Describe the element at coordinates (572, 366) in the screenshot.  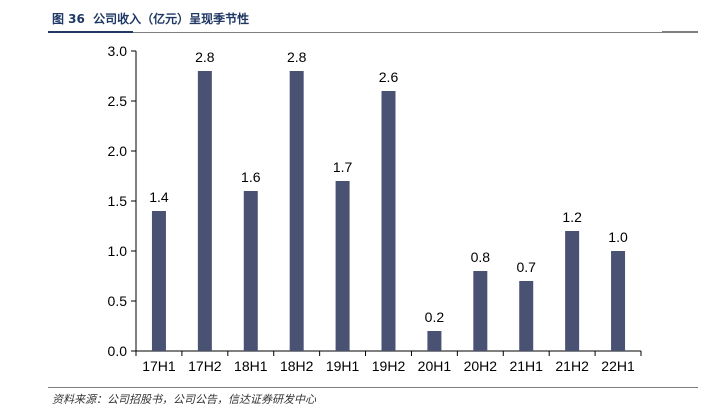
I see `x-tick-label: 21H2` at that location.